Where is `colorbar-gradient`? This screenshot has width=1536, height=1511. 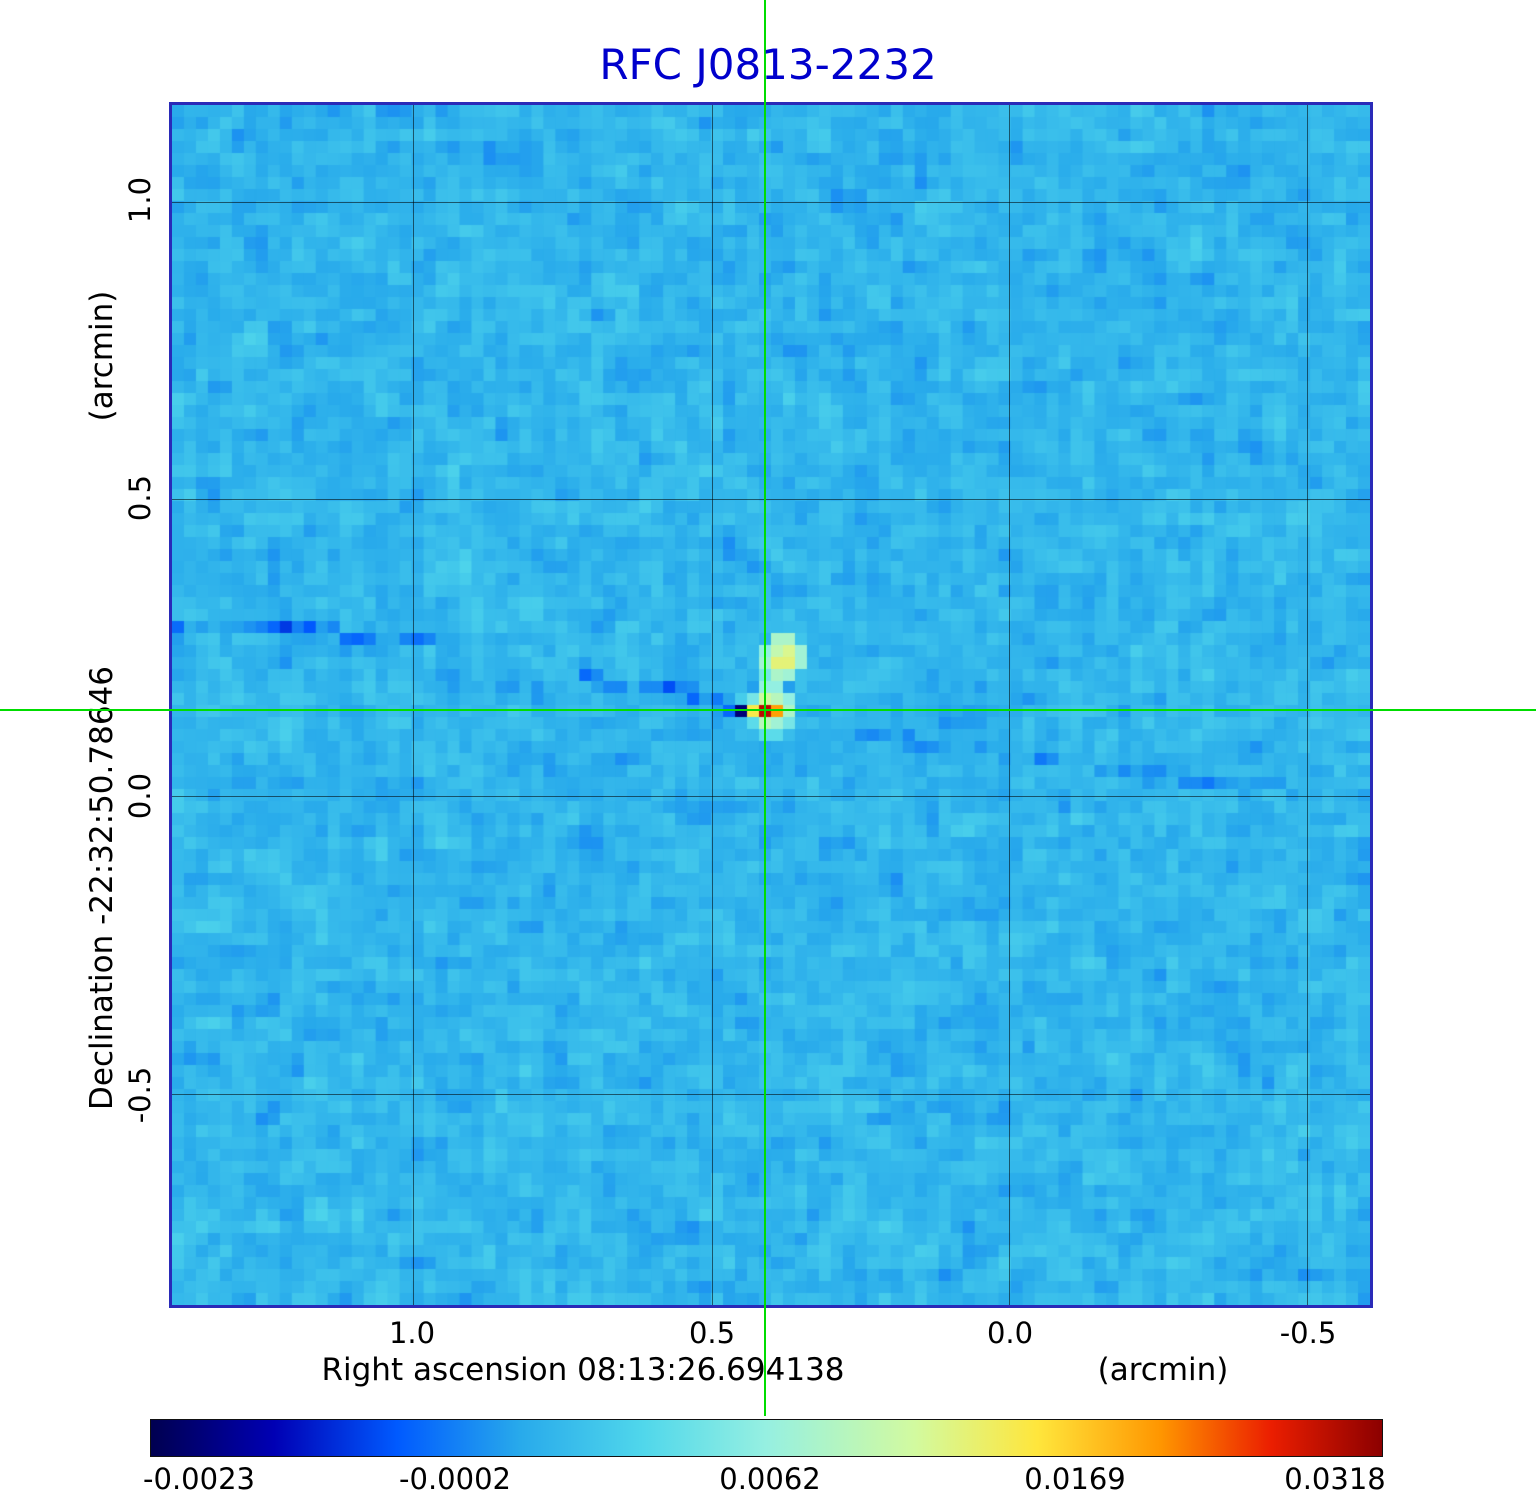 colorbar-gradient is located at coordinates (766, 1438).